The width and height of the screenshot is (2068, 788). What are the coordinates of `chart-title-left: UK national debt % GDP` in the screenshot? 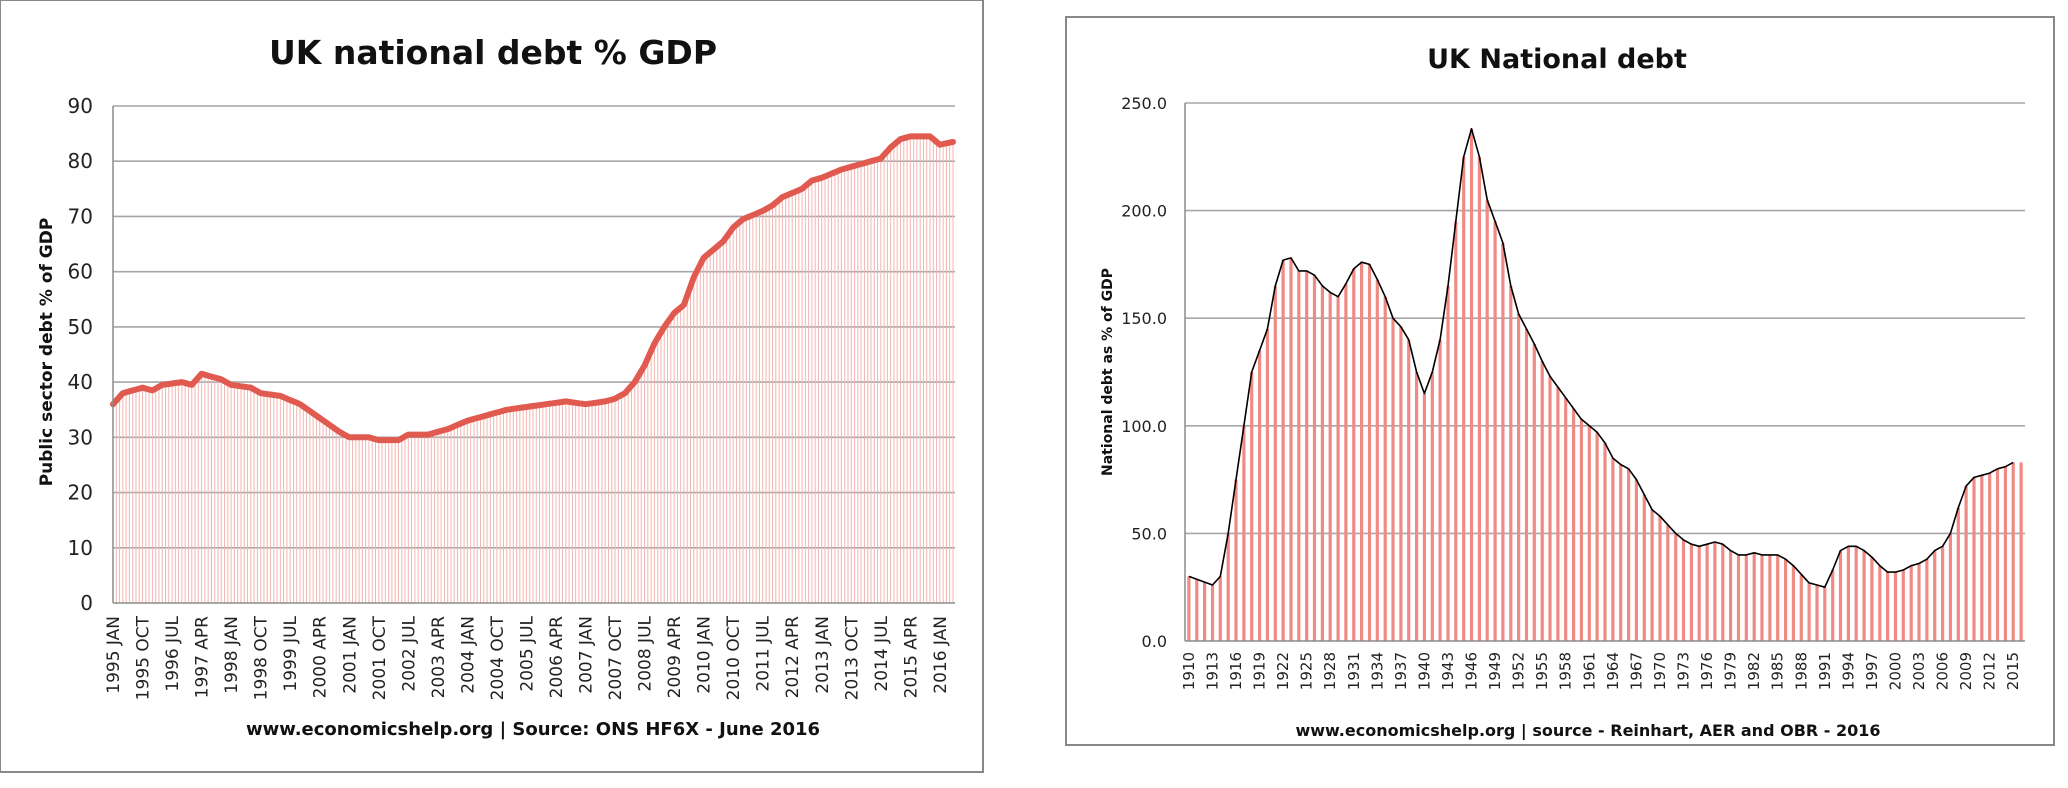 It's located at (493, 52).